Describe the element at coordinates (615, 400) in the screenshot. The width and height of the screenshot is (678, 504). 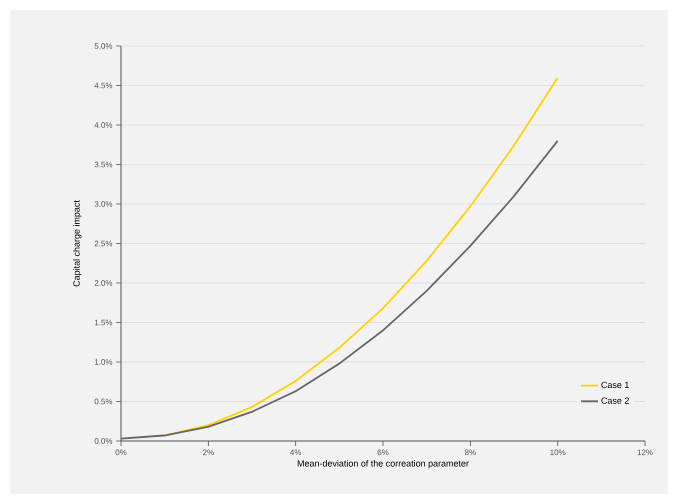
I see `legend-label: Case 2` at that location.